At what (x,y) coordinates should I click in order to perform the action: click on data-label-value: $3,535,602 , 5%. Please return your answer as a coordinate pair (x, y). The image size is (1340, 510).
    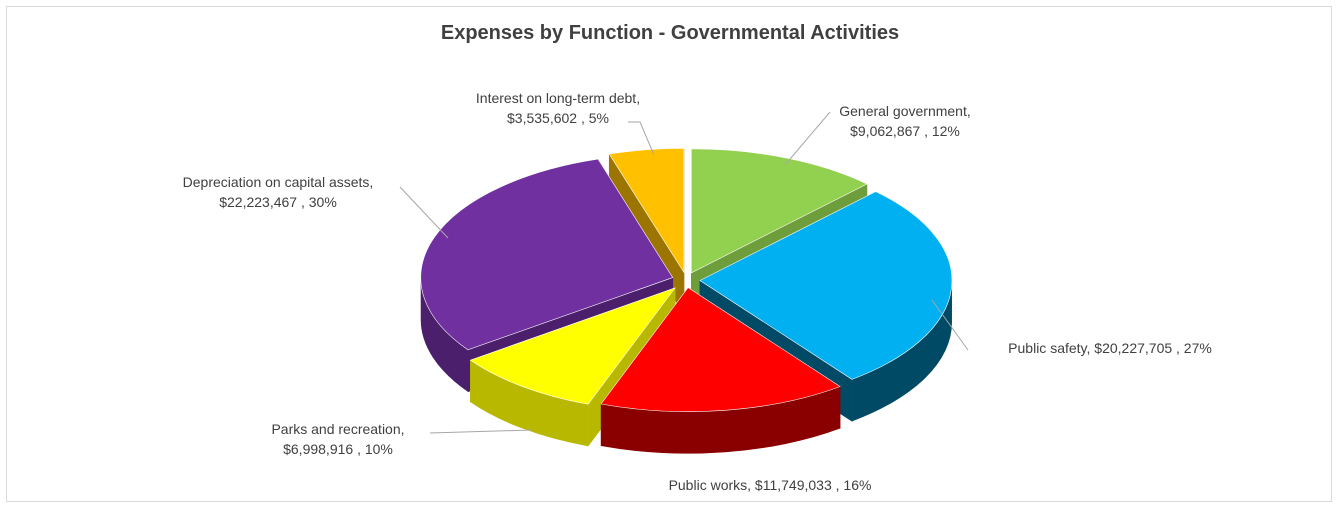
    Looking at the image, I should click on (558, 118).